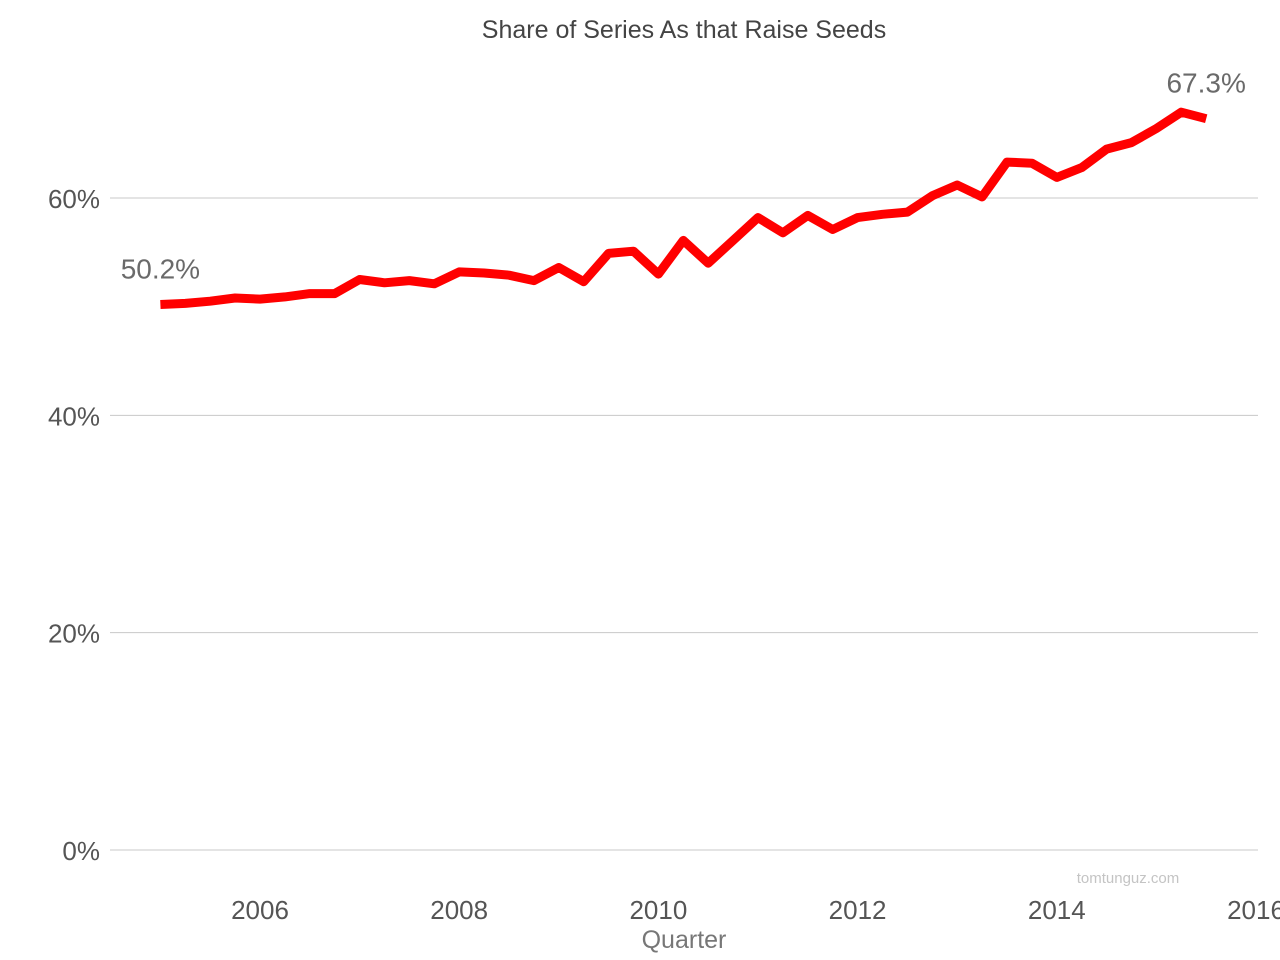 This screenshot has height=960, width=1280. Describe the element at coordinates (160, 268) in the screenshot. I see `data-label: 50.2%` at that location.